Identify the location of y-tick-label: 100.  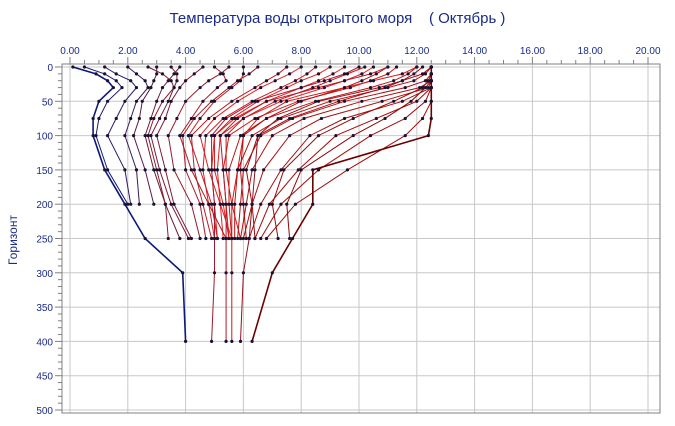
(44, 137).